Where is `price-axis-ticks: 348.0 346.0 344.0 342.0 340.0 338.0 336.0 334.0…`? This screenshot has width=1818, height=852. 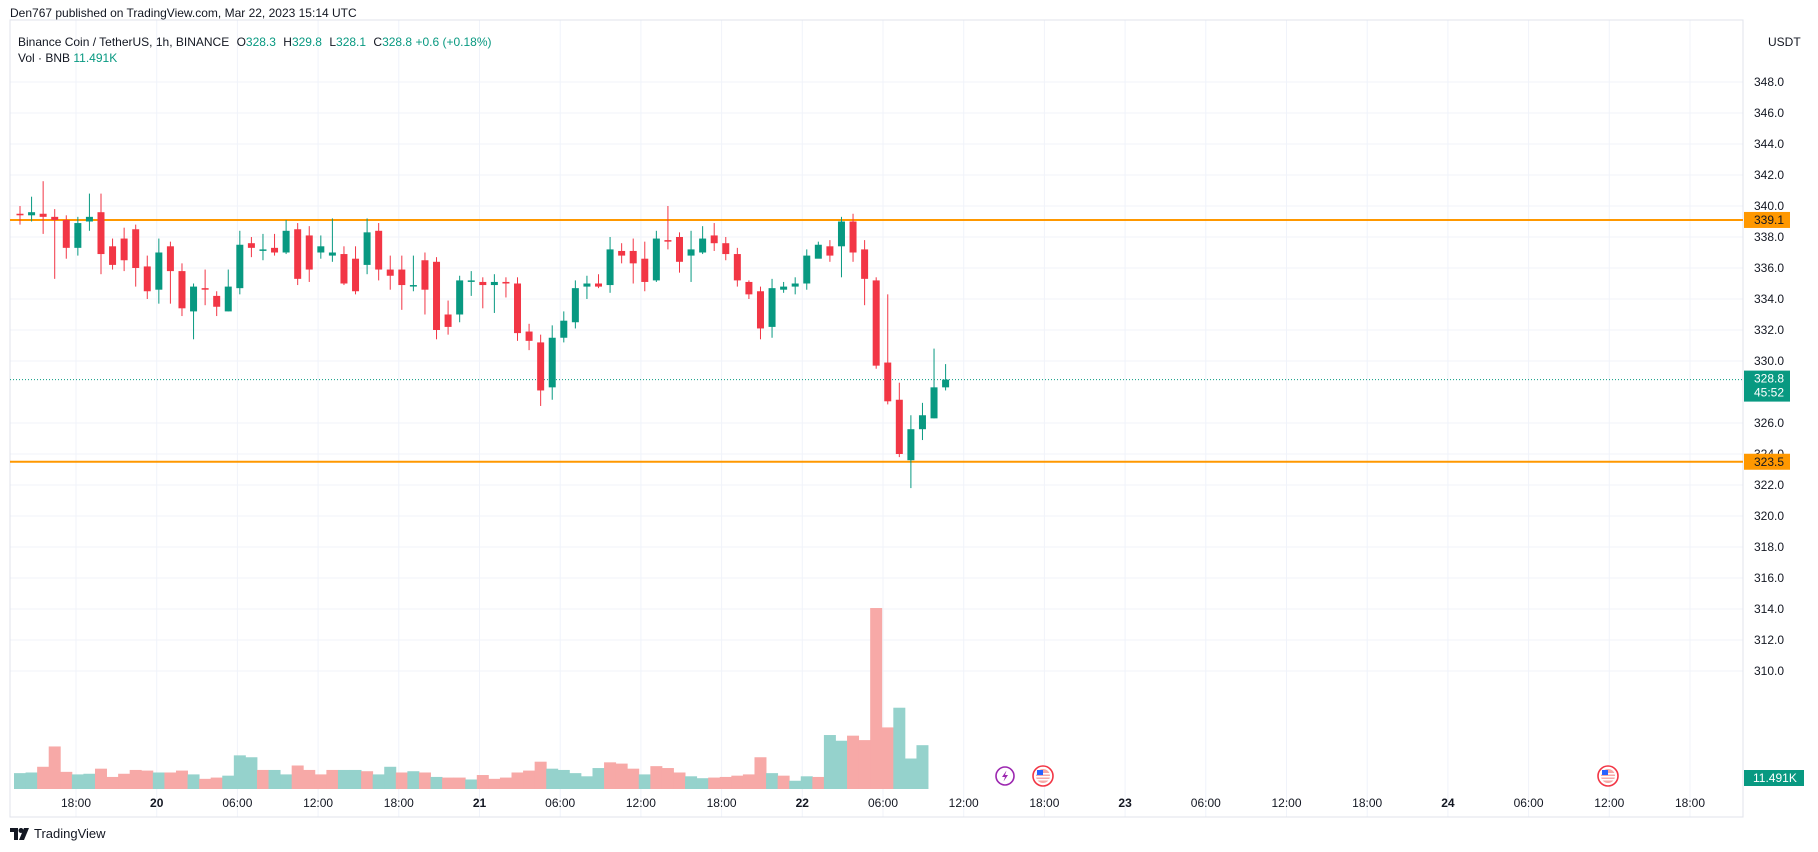
price-axis-ticks: 348.0 346.0 344.0 342.0 340.0 338.0 336.0 334.0… is located at coordinates (1769, 376).